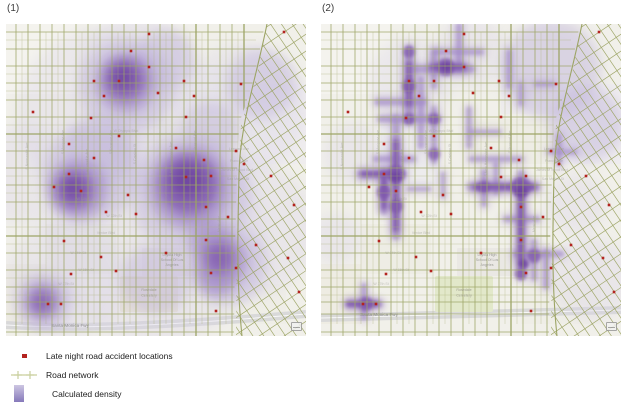 The width and height of the screenshot is (627, 410). Describe the element at coordinates (72, 374) in the screenshot. I see `legend-label-road-network: Road network` at that location.